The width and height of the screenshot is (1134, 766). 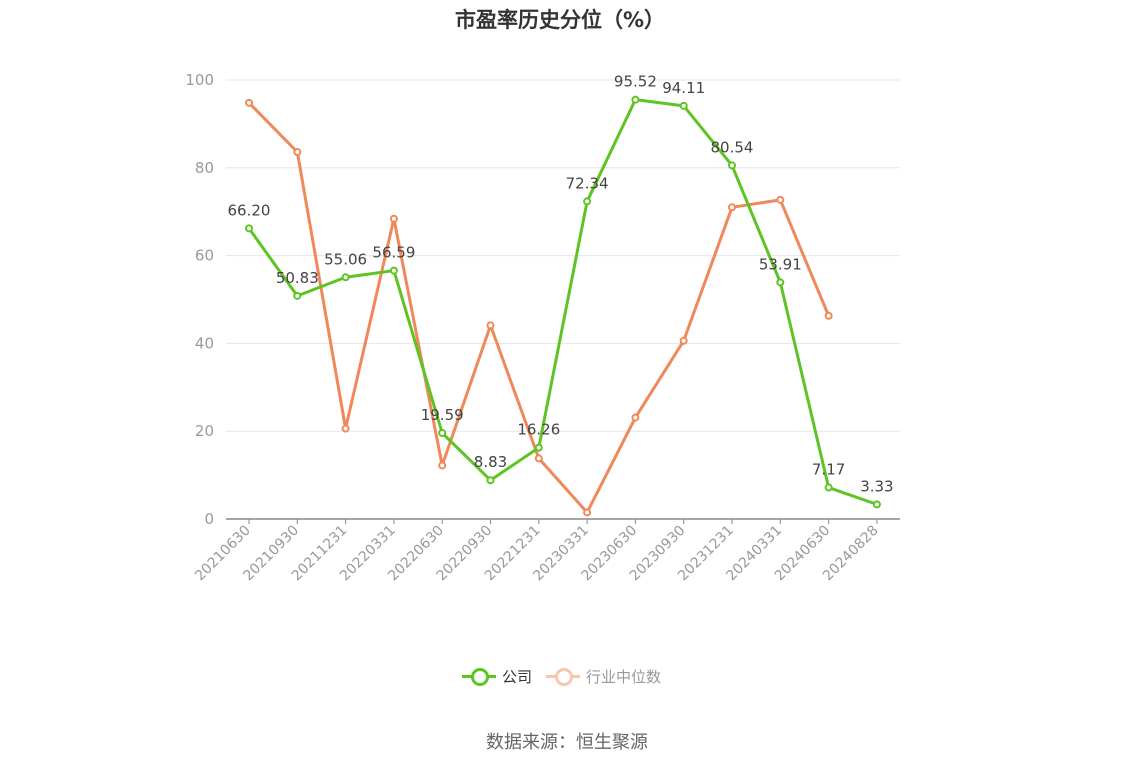 What do you see at coordinates (828, 470) in the screenshot?
I see `data-label: 7.17` at bounding box center [828, 470].